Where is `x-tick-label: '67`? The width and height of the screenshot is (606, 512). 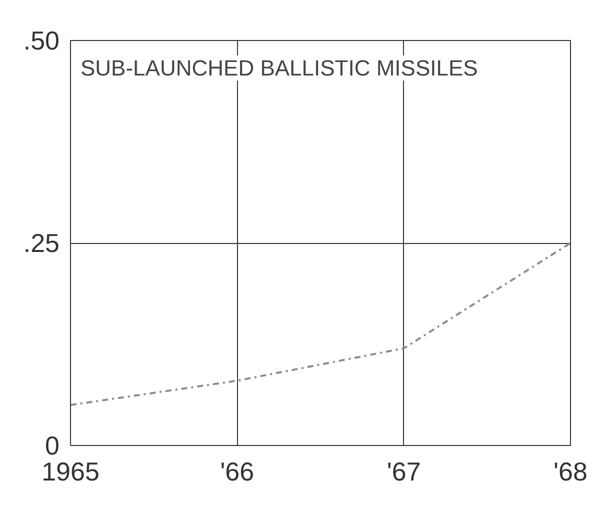 x-tick-label: '67 is located at coordinates (403, 471).